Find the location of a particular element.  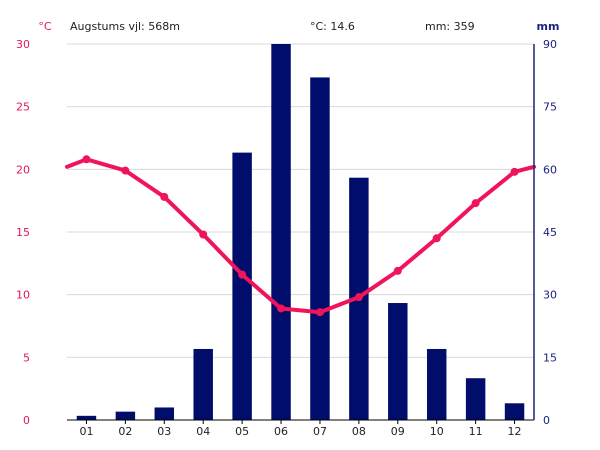

x-tick-label: 08 is located at coordinates (359, 431).